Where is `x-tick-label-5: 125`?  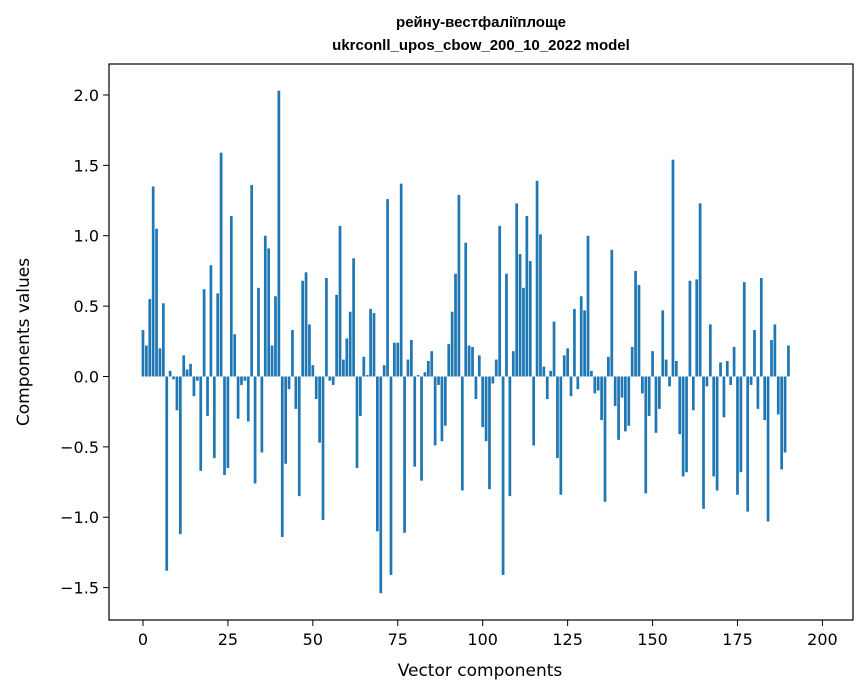
x-tick-label-5: 125 is located at coordinates (567, 639).